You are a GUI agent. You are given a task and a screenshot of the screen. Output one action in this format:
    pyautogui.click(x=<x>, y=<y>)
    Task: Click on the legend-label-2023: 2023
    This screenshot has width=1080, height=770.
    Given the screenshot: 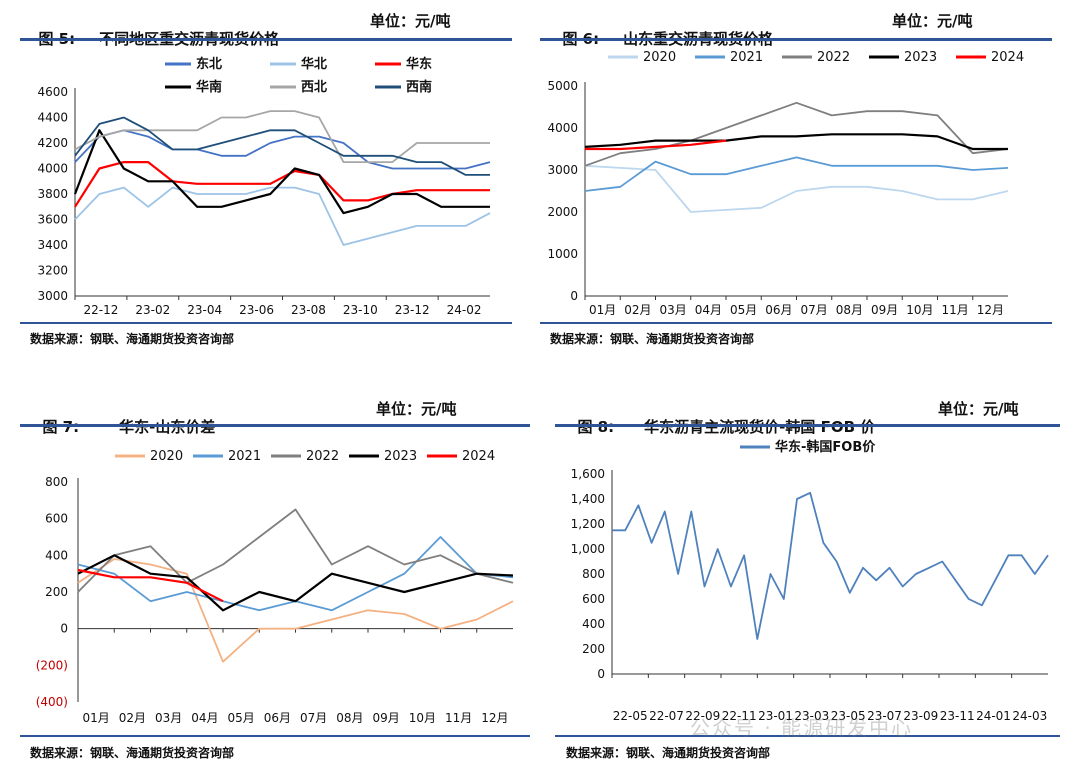 What is the action you would take?
    pyautogui.click(x=400, y=456)
    